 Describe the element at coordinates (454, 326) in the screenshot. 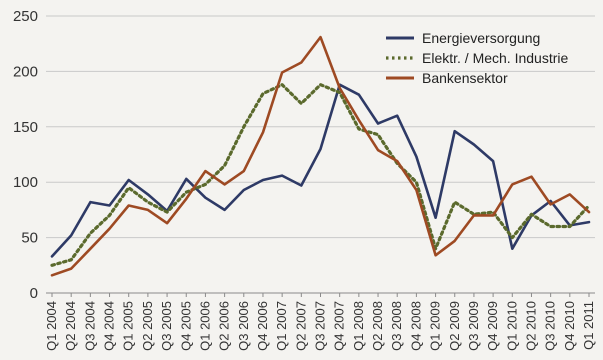

I see `x-tick-label: Q2 2009` at that location.